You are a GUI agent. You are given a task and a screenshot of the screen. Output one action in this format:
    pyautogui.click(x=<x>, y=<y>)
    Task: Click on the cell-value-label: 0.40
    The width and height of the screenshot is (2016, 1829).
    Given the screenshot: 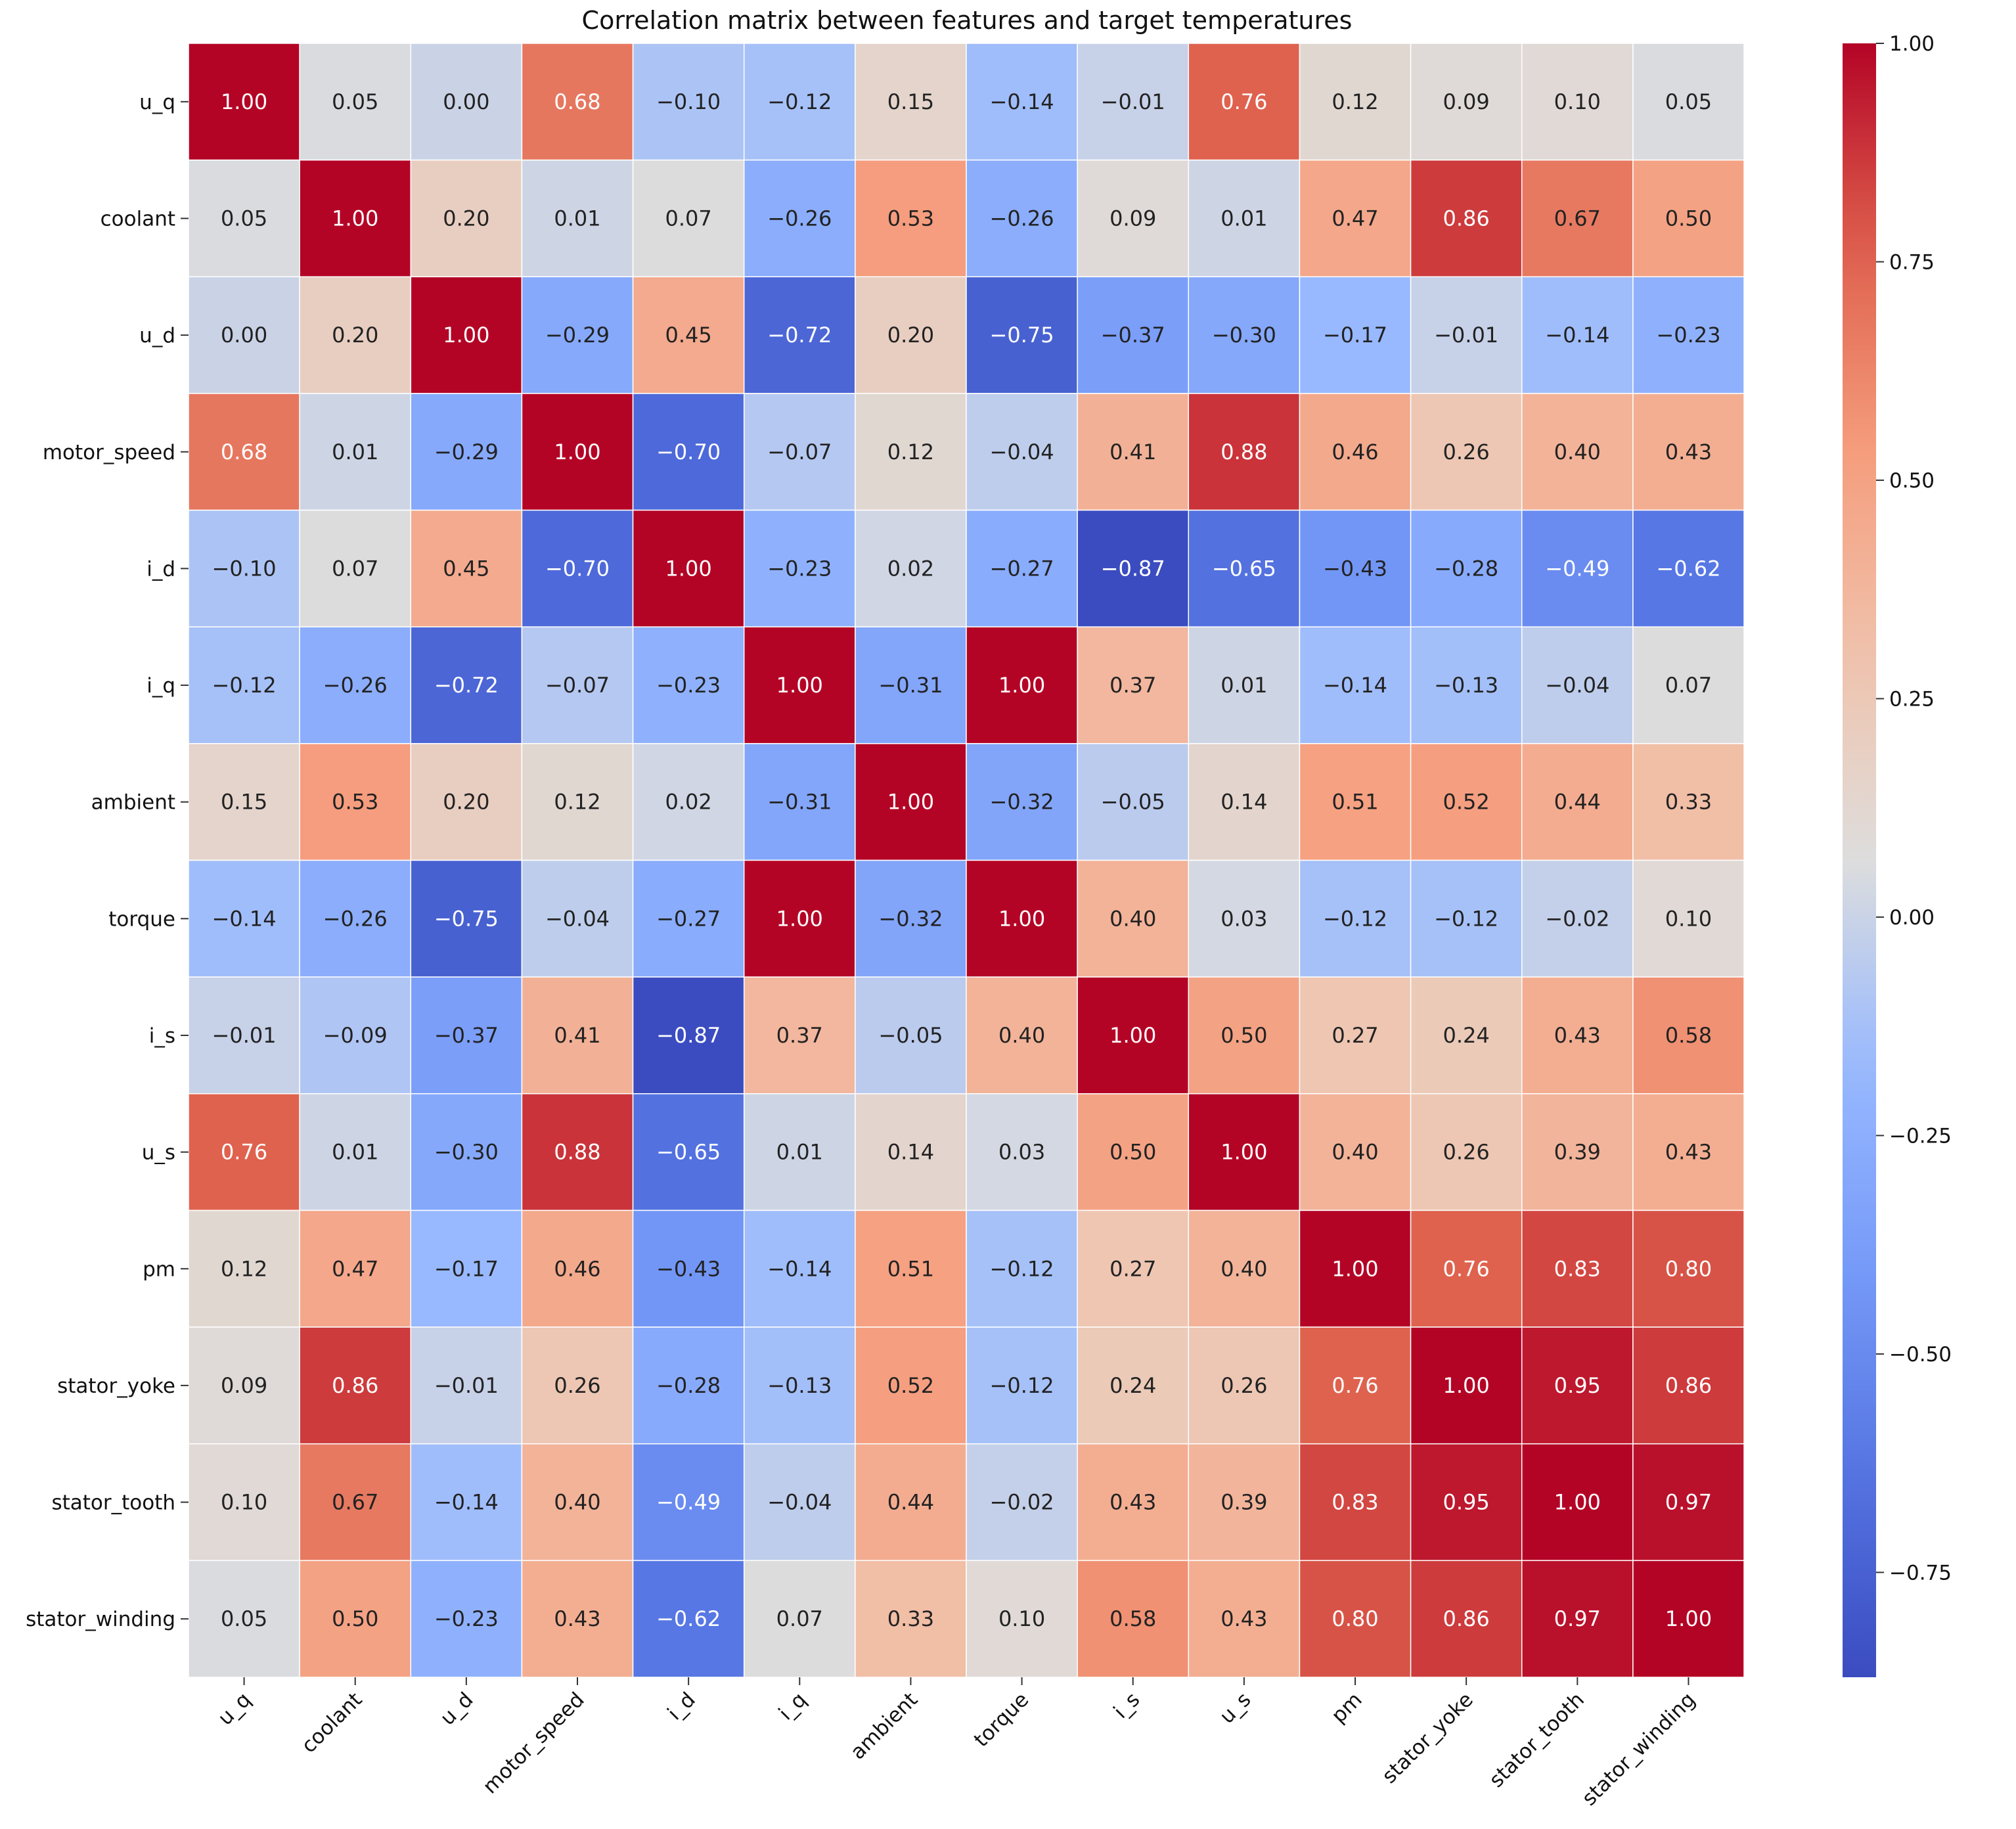 What is the action you would take?
    pyautogui.click(x=1021, y=1035)
    